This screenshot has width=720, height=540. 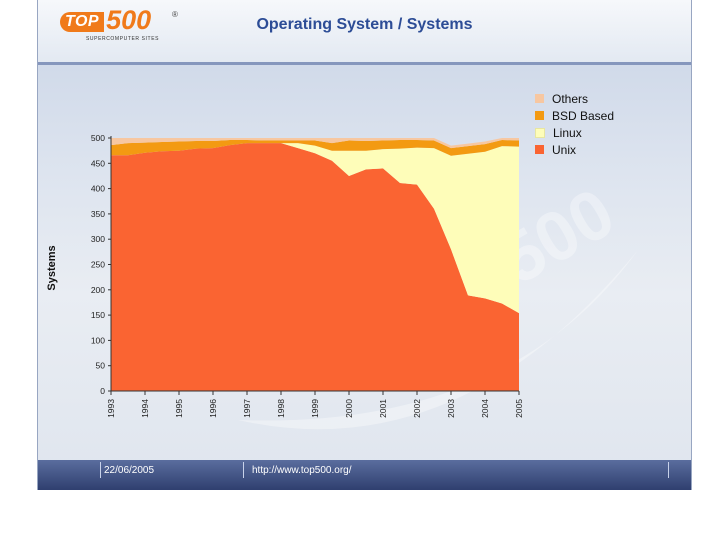 I want to click on x-tick-label: 1999, so click(x=315, y=408).